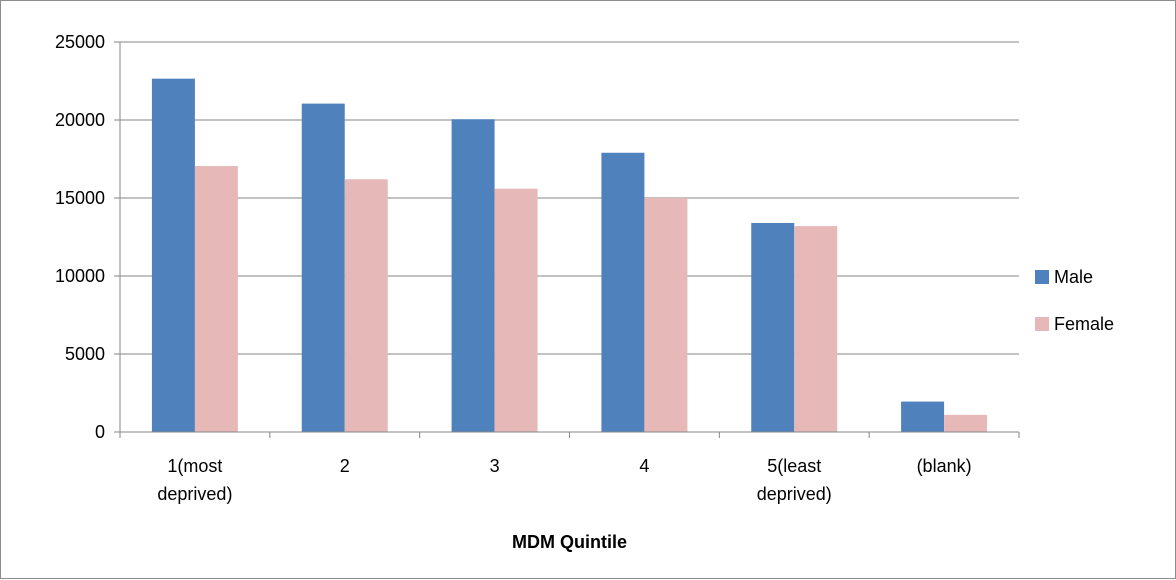 The height and width of the screenshot is (580, 1176). What do you see at coordinates (194, 466) in the screenshot?
I see `x-tick-label: 1(most` at bounding box center [194, 466].